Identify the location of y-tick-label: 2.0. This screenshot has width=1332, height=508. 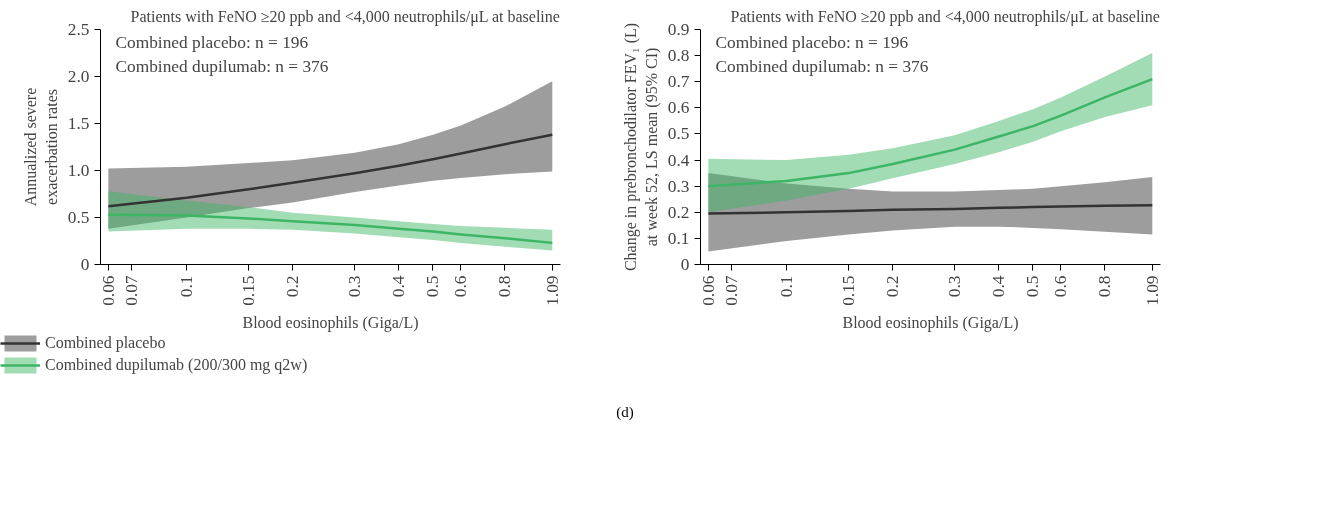
(78, 76).